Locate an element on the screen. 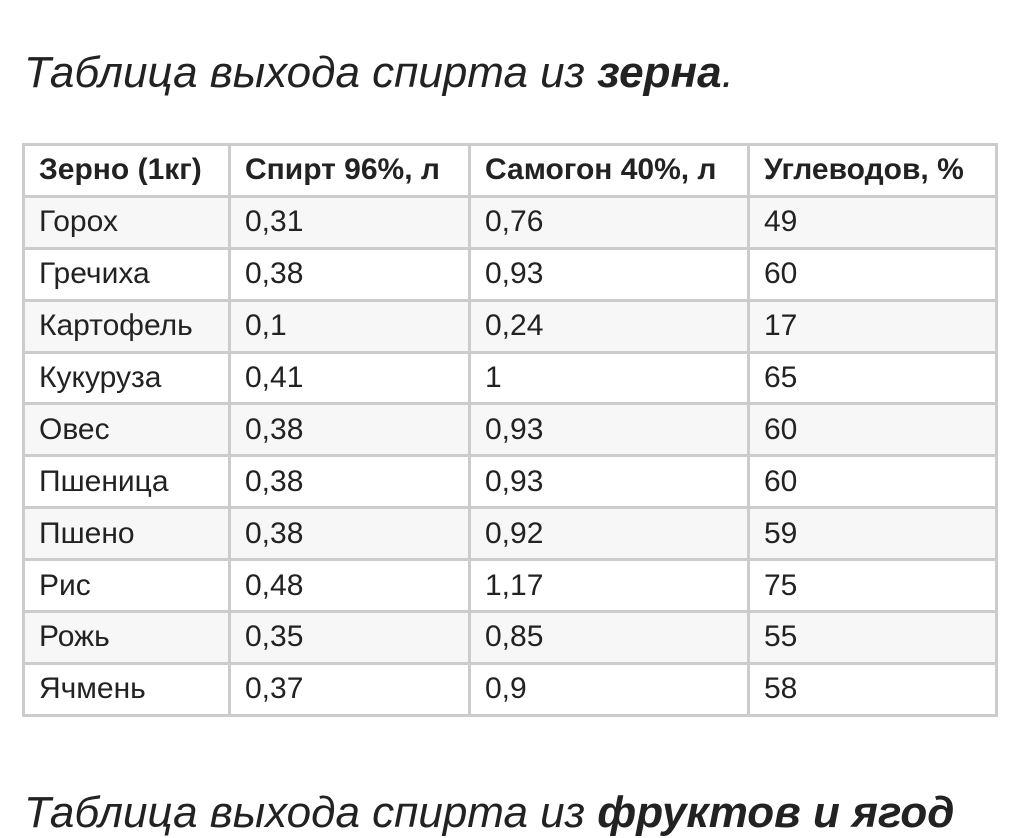 The height and width of the screenshot is (838, 1014). heading: Таблица выхода спирта из зерна. is located at coordinates (379, 73).